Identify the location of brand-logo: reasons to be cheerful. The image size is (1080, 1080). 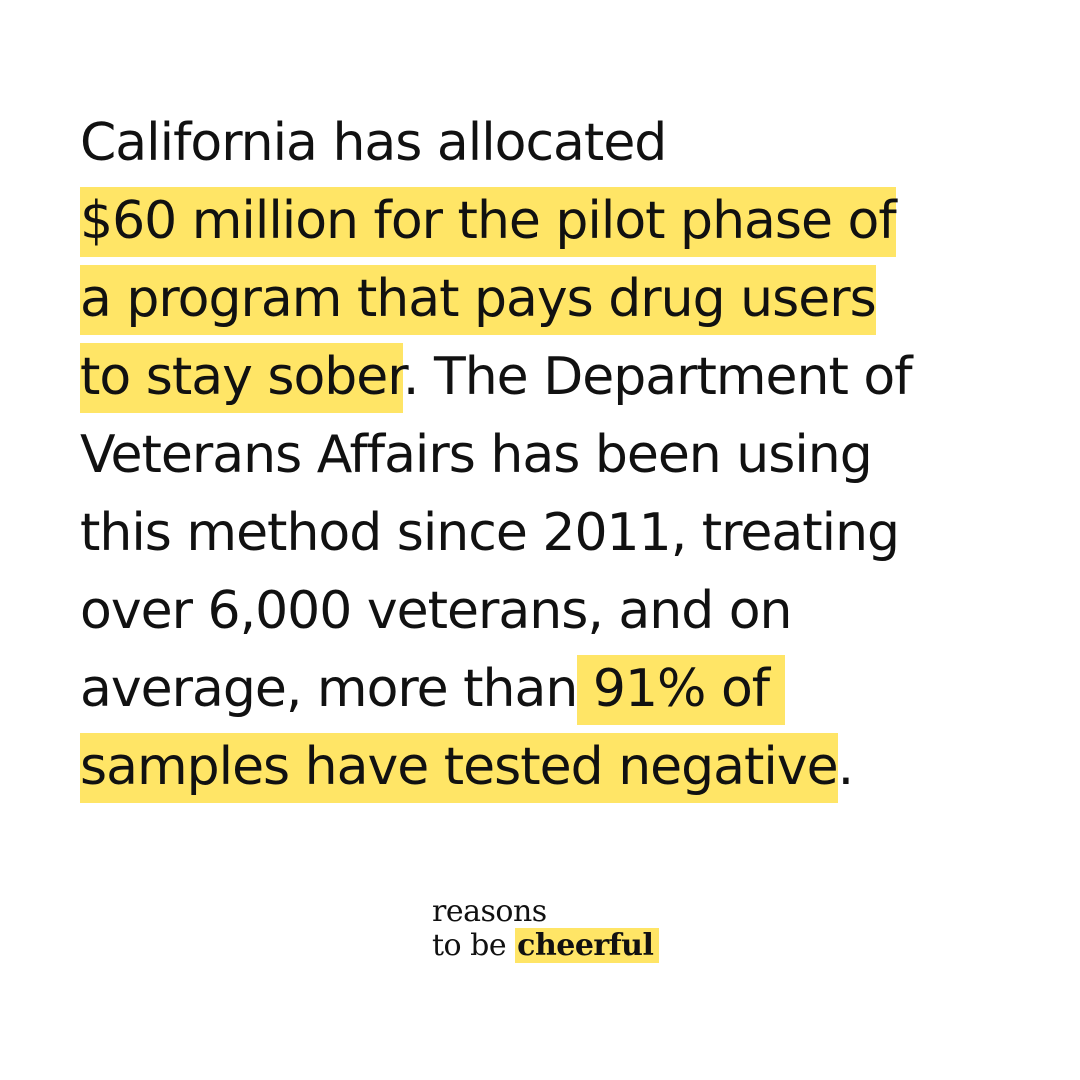
(572, 930).